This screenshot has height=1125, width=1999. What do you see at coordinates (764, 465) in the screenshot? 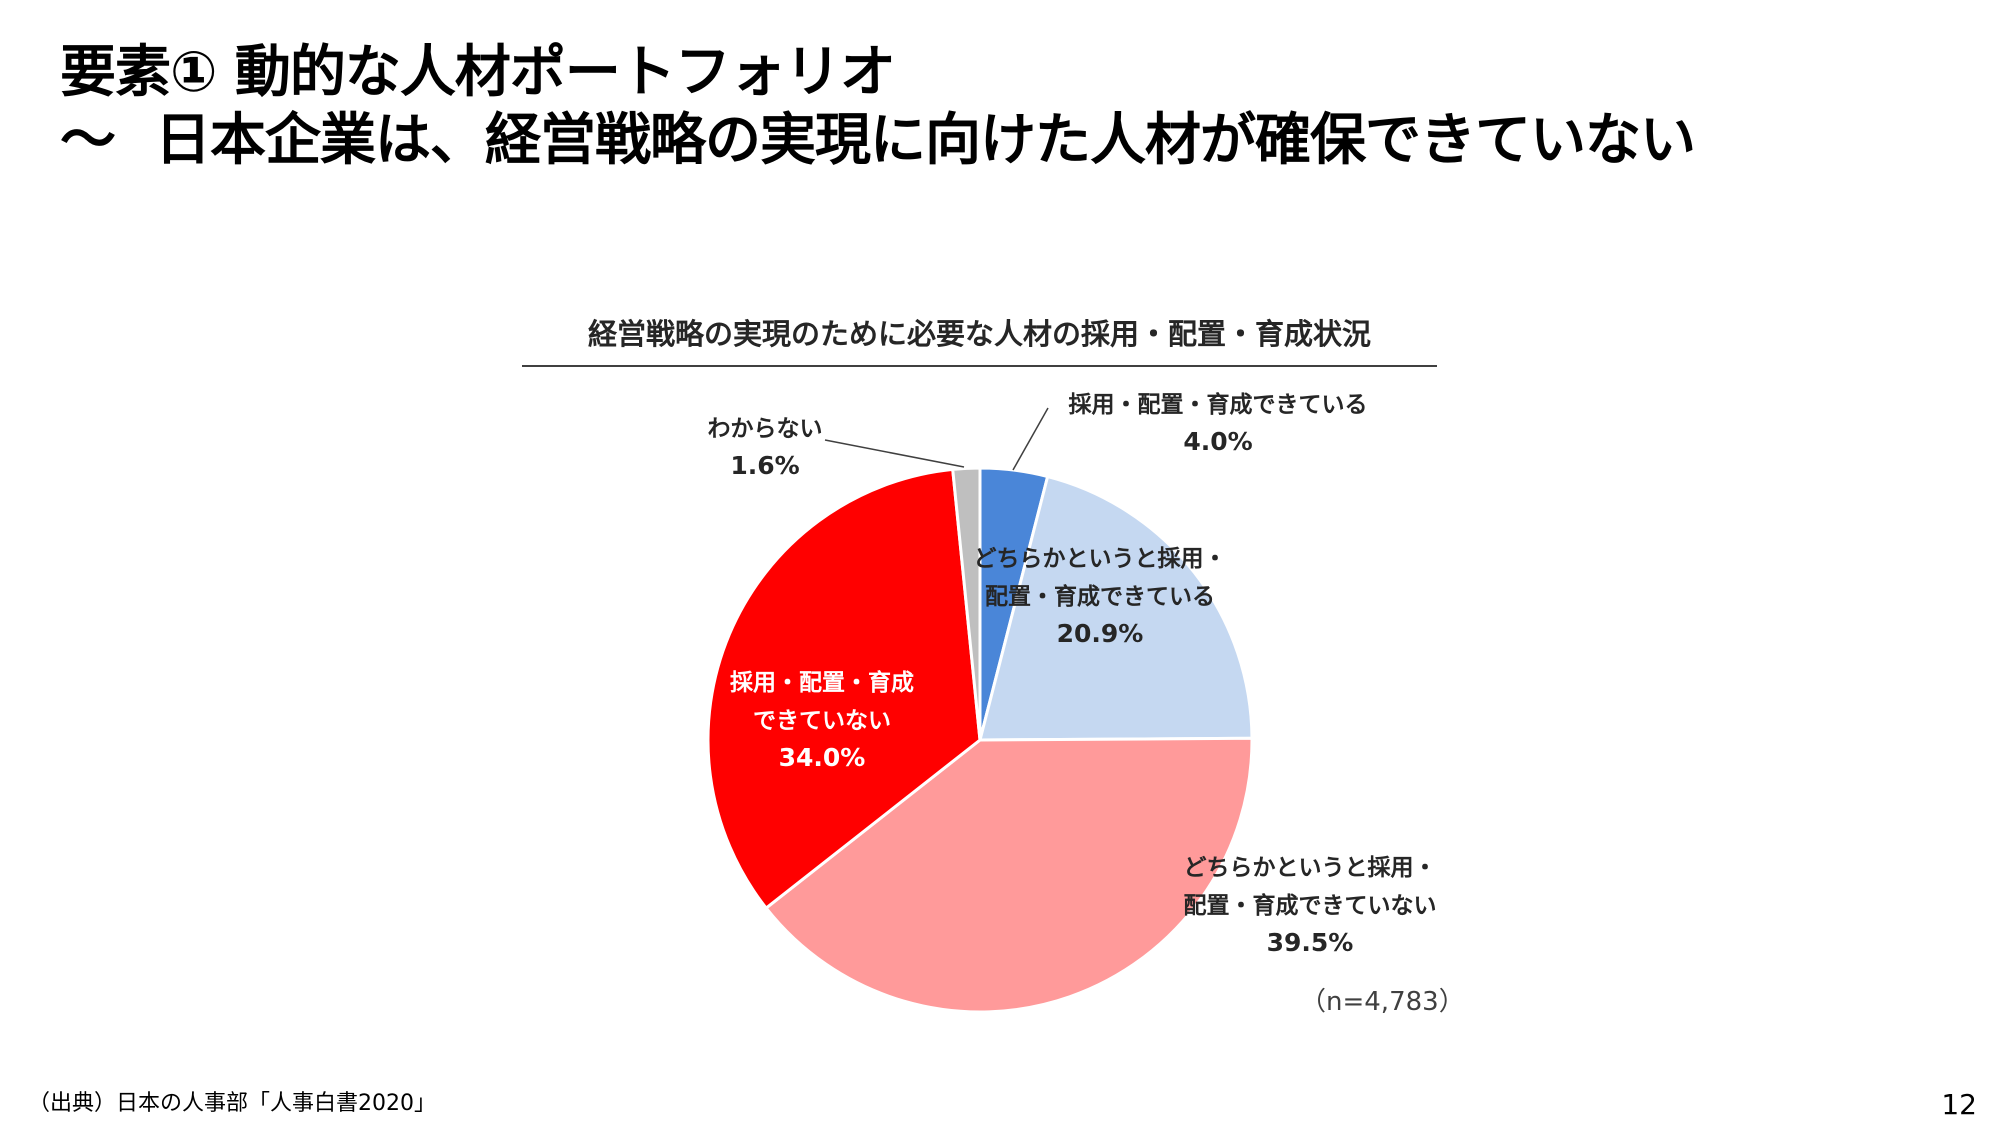
I see `slice-value-label: 1.6%` at bounding box center [764, 465].